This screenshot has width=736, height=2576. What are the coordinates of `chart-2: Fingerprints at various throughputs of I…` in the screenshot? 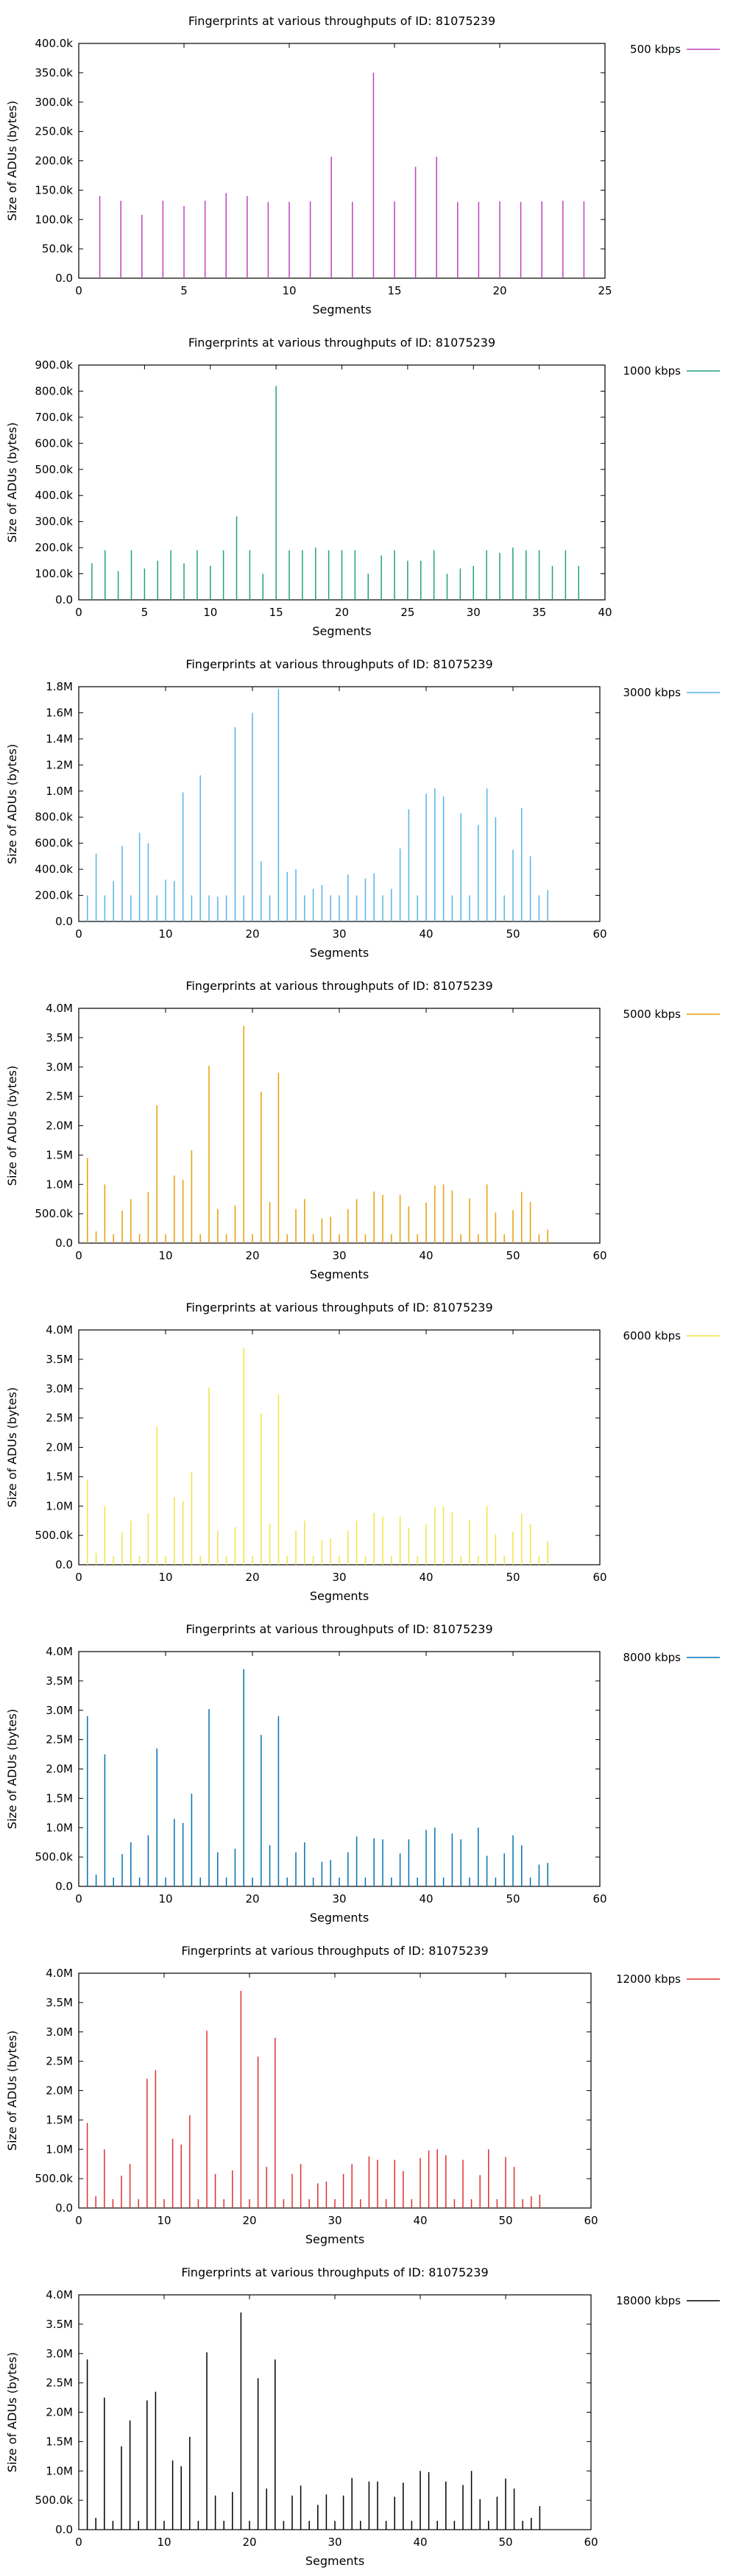 It's located at (362, 487).